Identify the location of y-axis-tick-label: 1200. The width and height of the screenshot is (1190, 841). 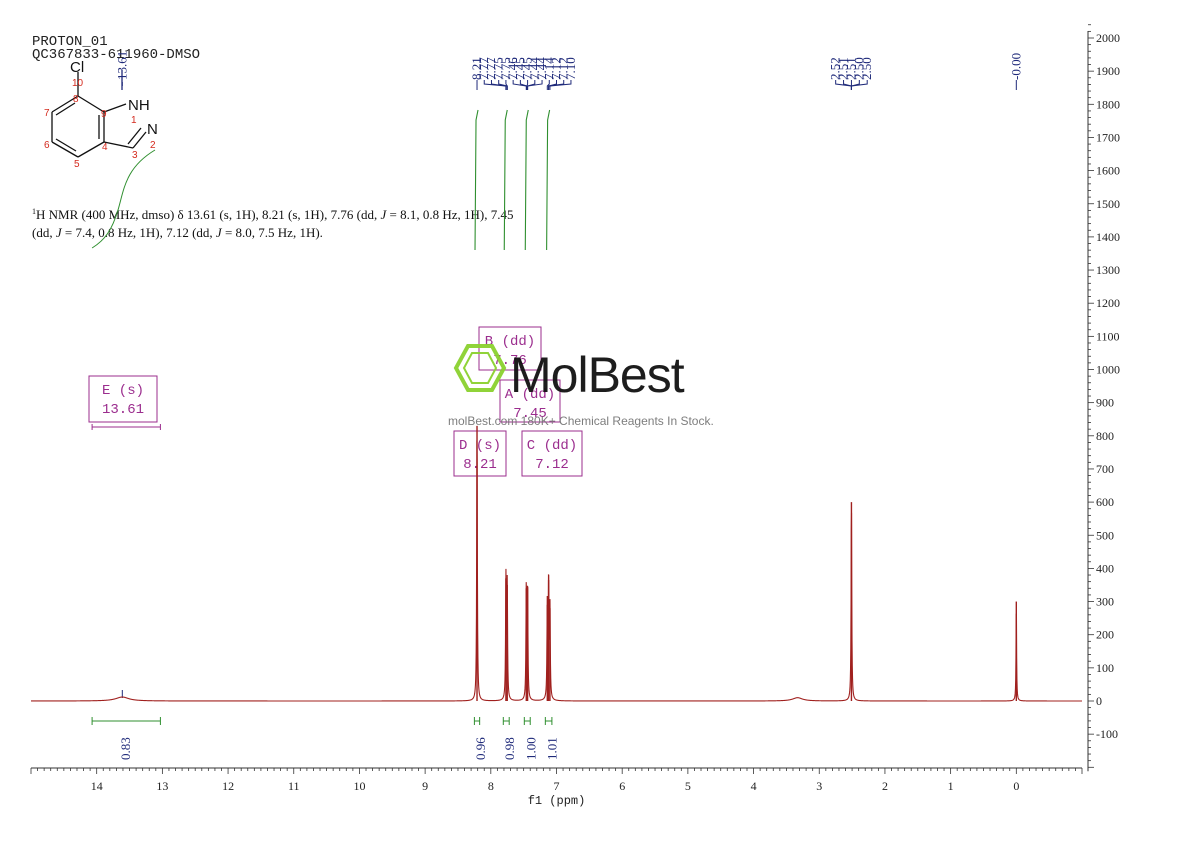
(1108, 303).